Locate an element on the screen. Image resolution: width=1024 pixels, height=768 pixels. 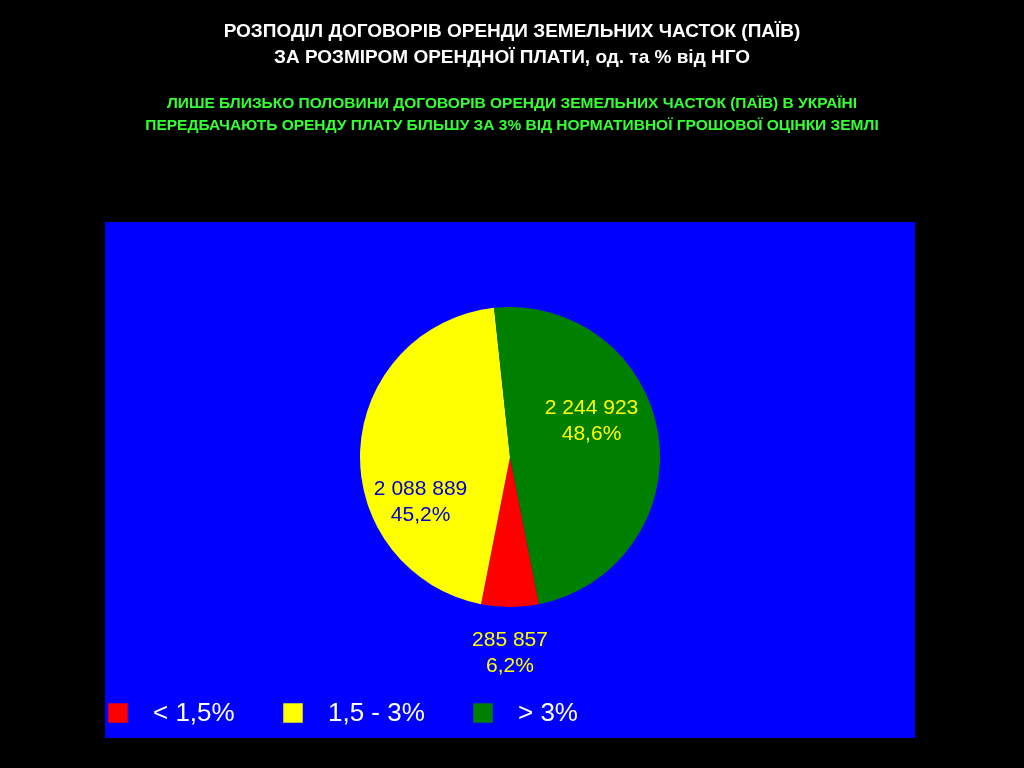
chart-title: РОЗПОДІЛ ДОГОВОРІВ ОРЕНДИ ЗЕМЕЛЬНИХ ЧАСТОК (ПАЇВ) ЗА РОЗМІРОМ ОРЕНДНОЇ ПЛАТИ, од. та % від НГО is located at coordinates (512, 44).